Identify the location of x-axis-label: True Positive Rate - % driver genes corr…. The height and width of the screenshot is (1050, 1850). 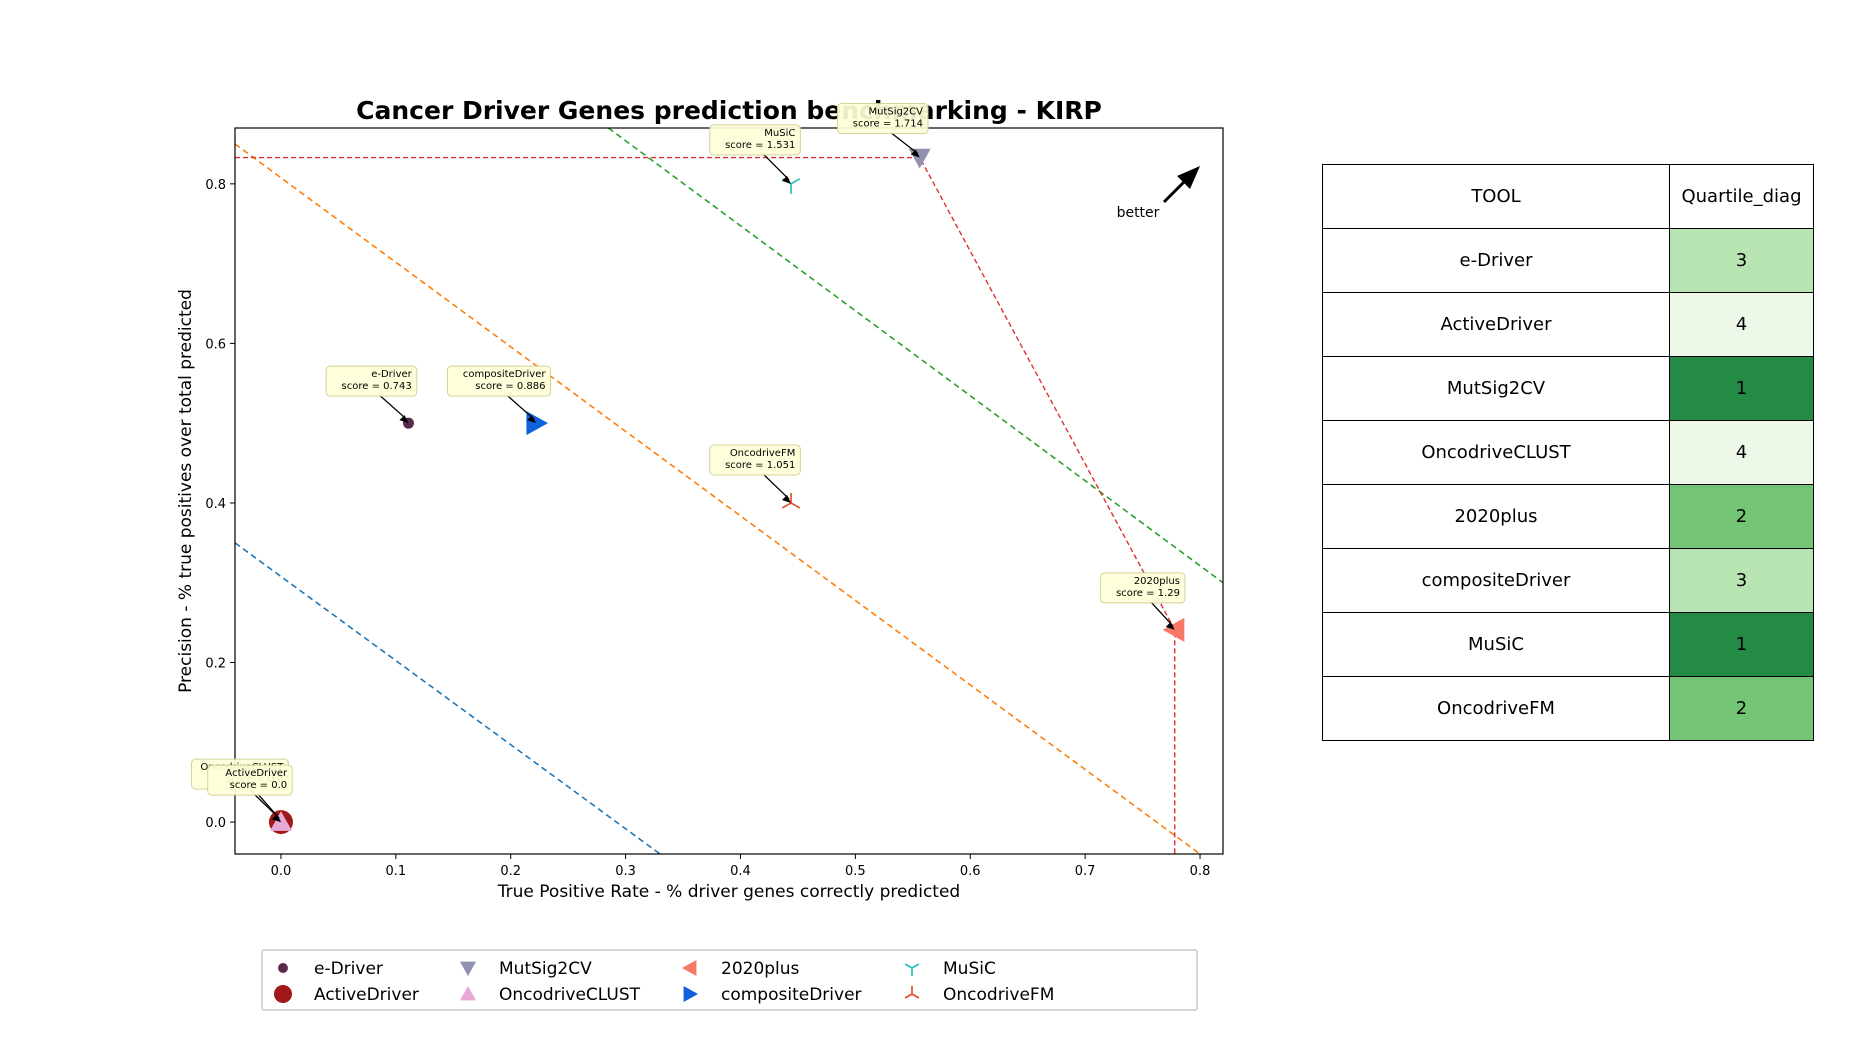
(728, 892).